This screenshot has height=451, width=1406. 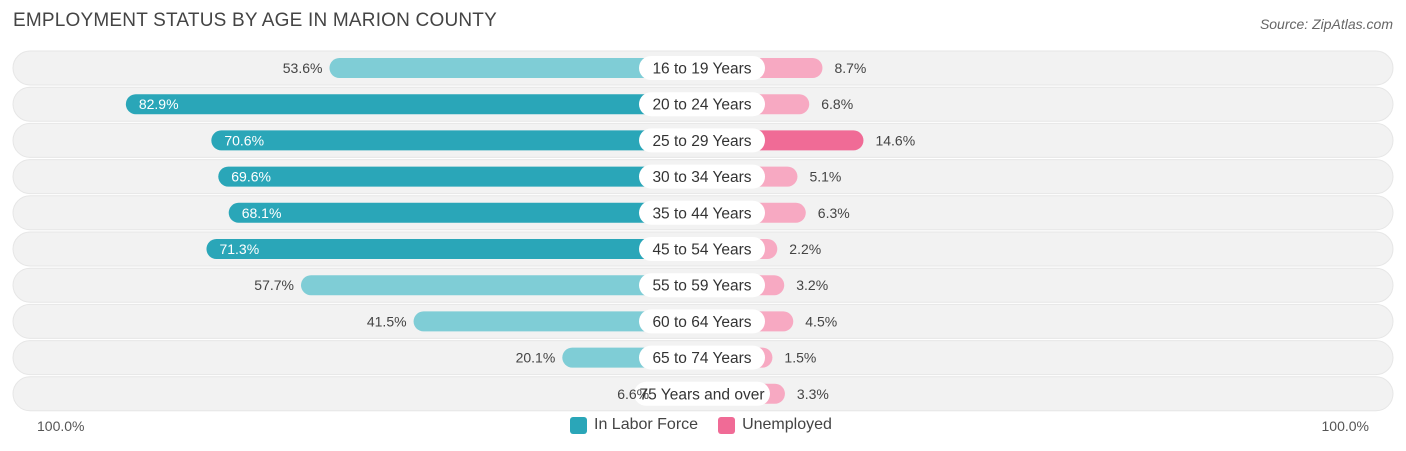 I want to click on value-label-labor: 6.6%, so click(x=633, y=394).